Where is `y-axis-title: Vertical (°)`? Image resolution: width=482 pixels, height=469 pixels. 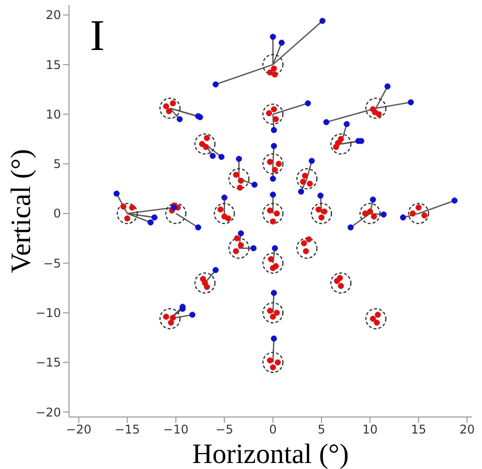 y-axis-title: Vertical (°) is located at coordinates (21, 211).